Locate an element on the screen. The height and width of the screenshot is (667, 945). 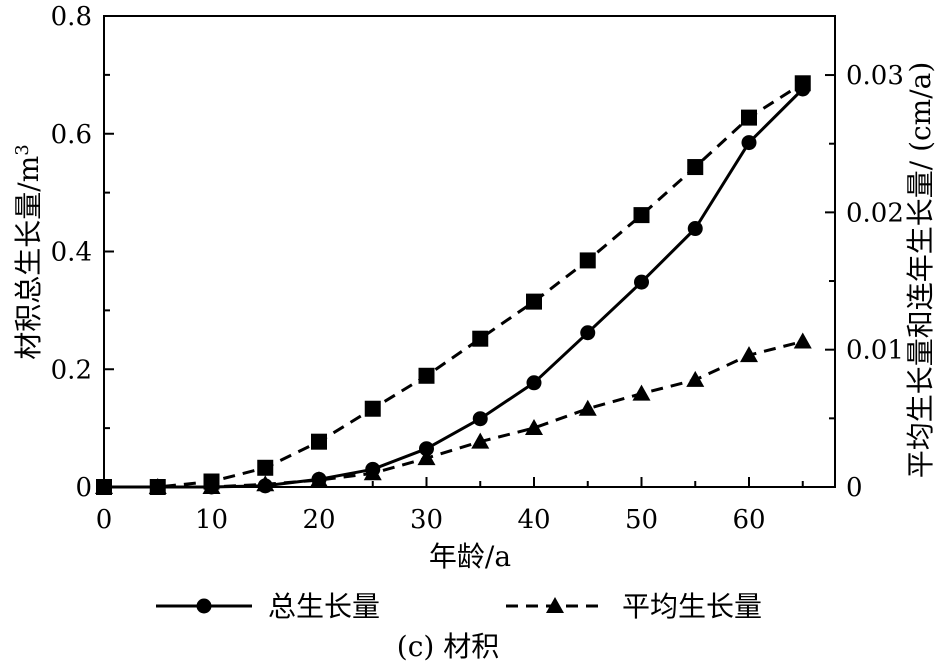
y-tick-label: 0.8 is located at coordinates (71, 17).